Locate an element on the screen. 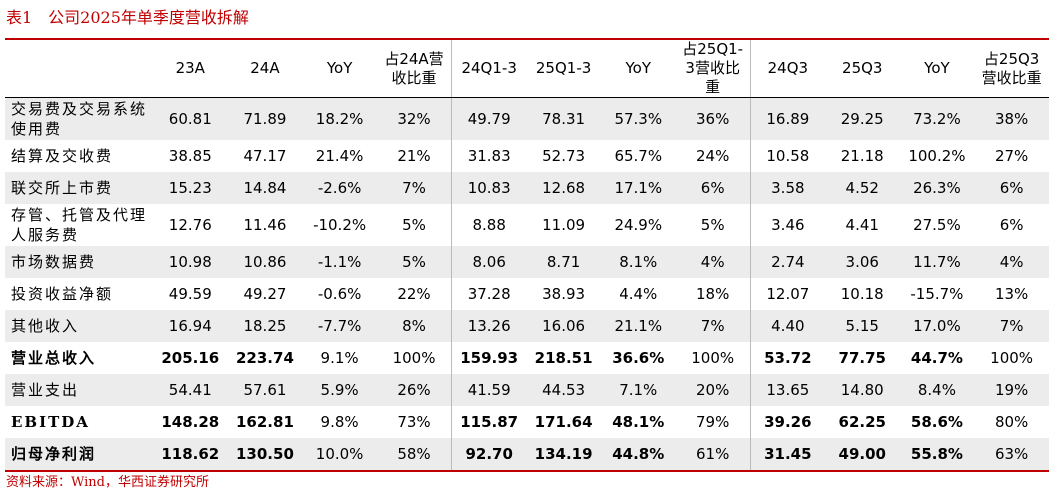  value-cell: 36.6% is located at coordinates (638, 358).